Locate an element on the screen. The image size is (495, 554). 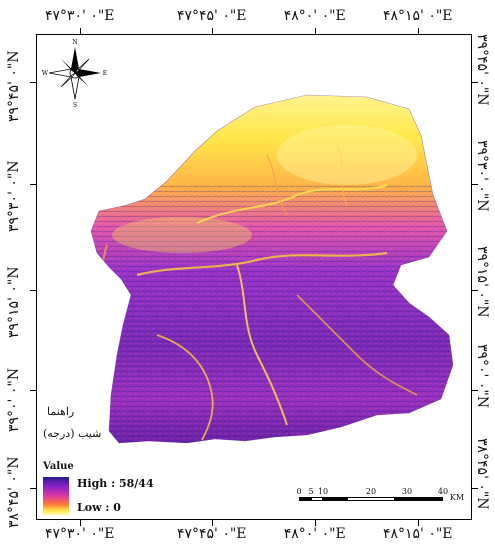
scale-unit: KM is located at coordinates (457, 497).